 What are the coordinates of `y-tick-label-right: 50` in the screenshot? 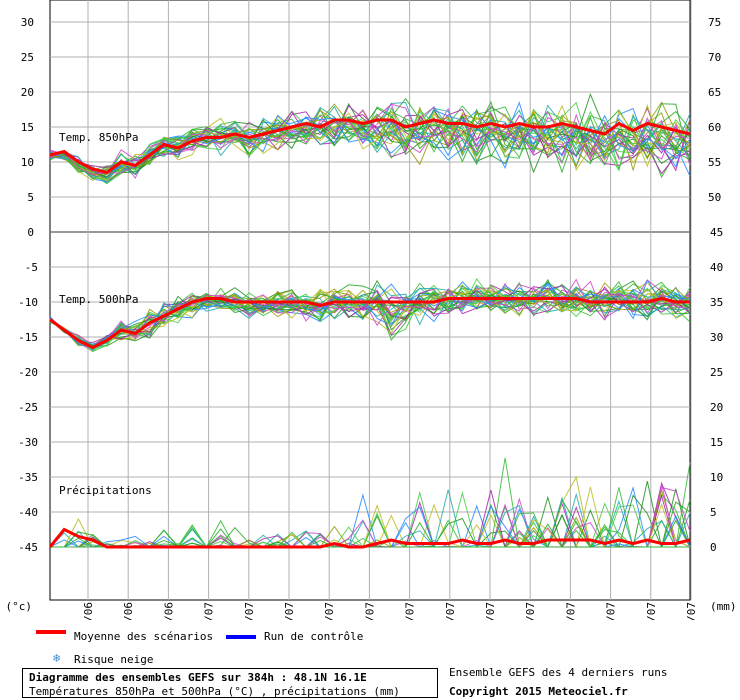 It's located at (714, 197).